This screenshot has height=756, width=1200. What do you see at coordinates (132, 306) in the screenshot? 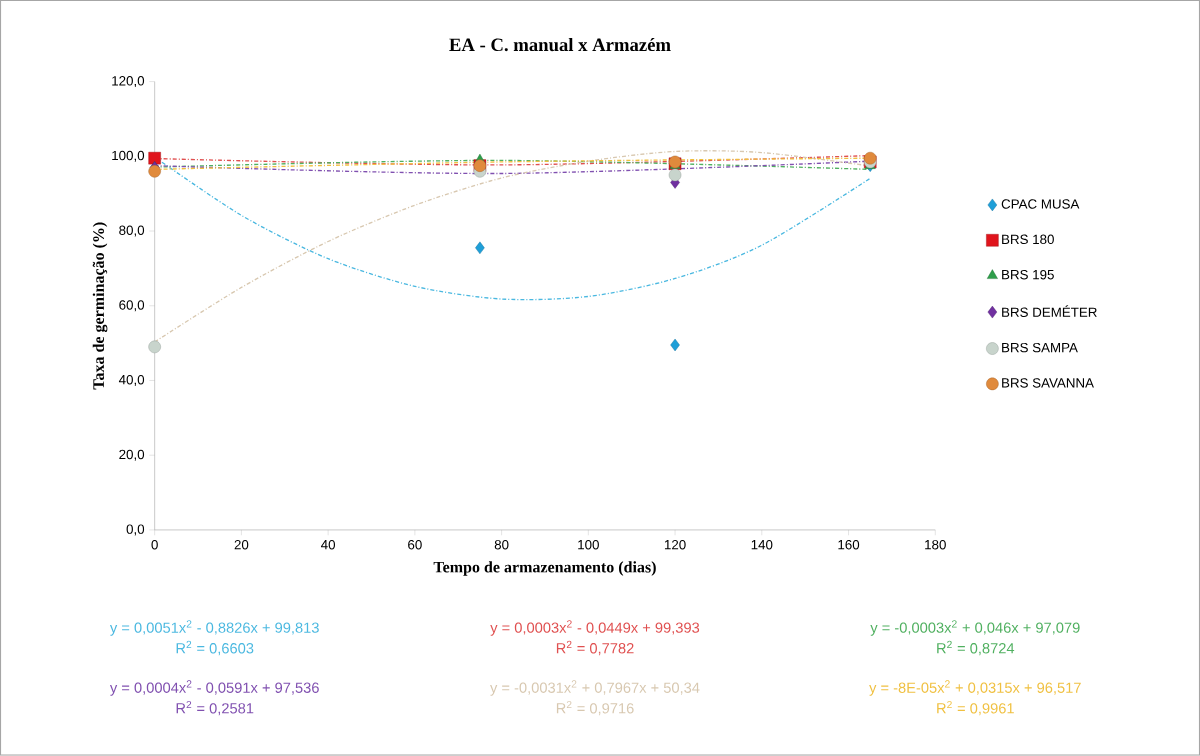
I see `y-tick-label: 60,0` at bounding box center [132, 306].